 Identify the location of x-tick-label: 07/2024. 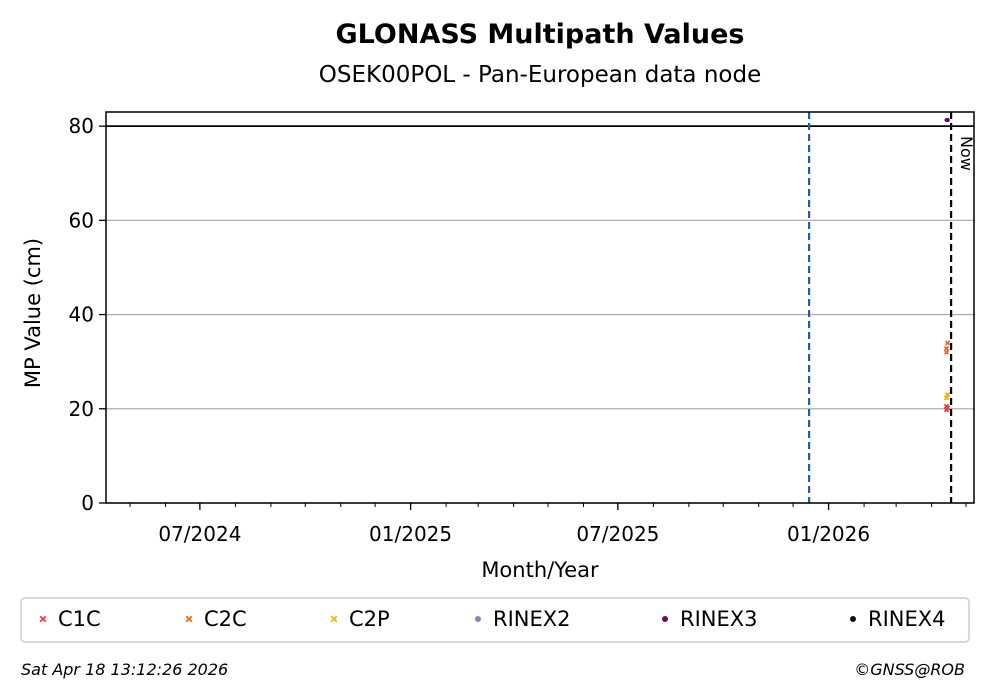
(199, 534).